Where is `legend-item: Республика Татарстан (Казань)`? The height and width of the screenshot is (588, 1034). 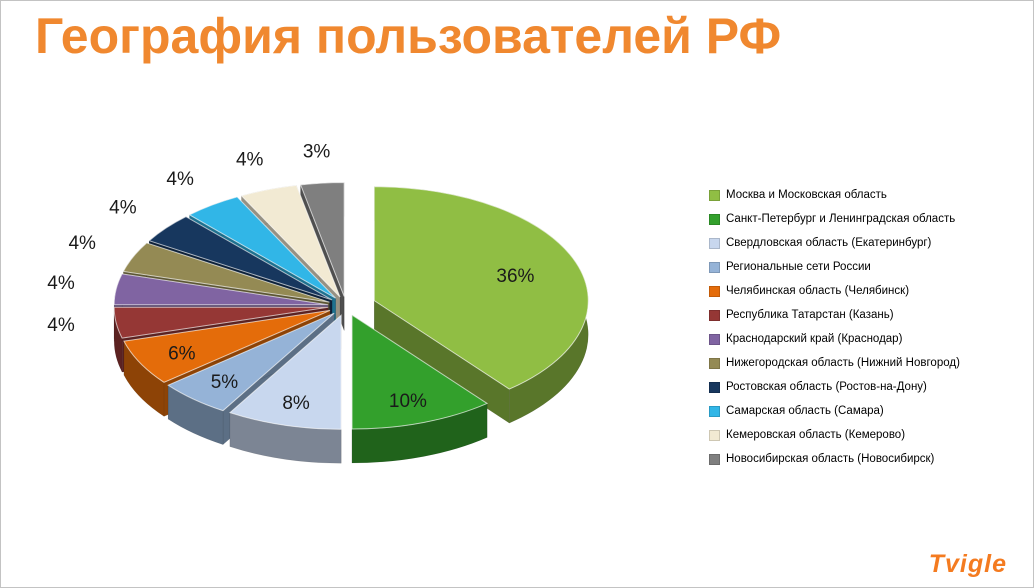 legend-item: Республика Татарстан (Казань) is located at coordinates (859, 315).